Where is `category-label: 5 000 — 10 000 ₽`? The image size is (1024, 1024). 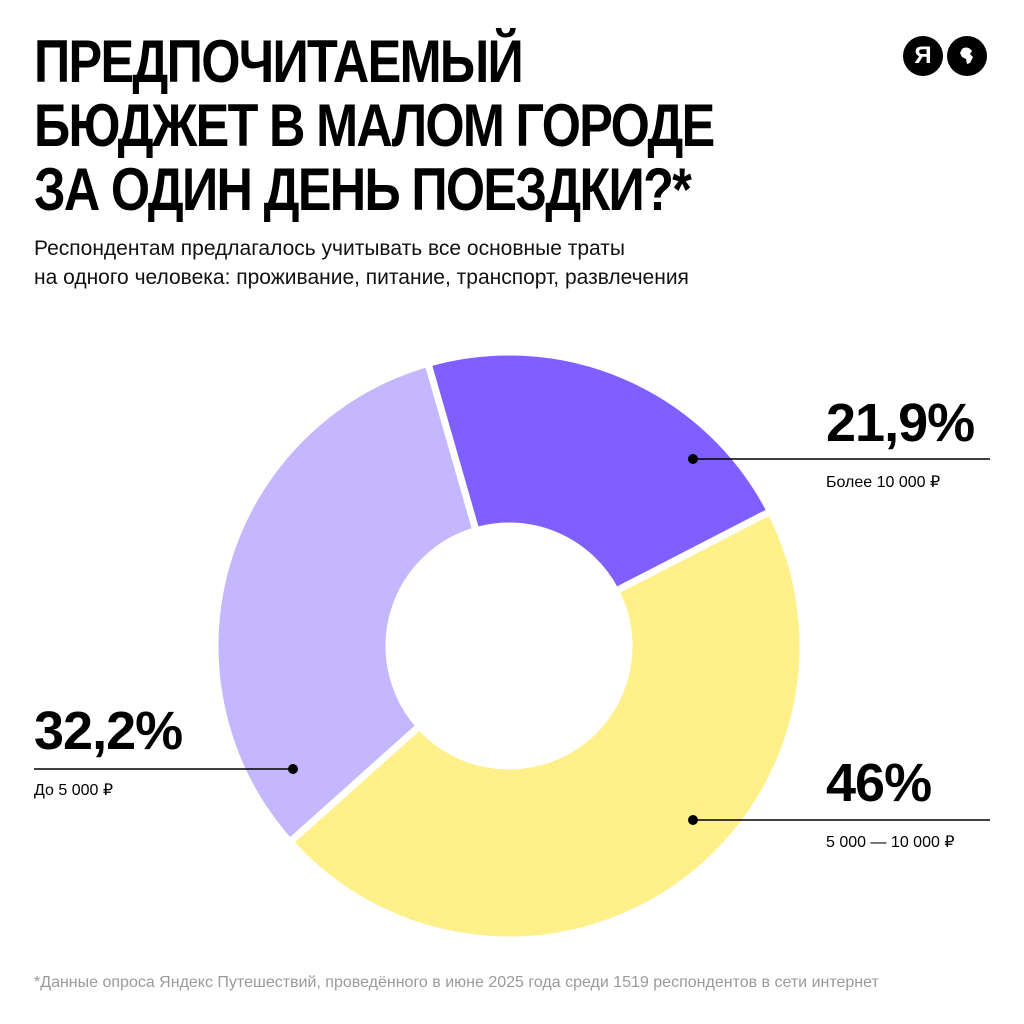
category-label: 5 000 — 10 000 ₽ is located at coordinates (890, 842).